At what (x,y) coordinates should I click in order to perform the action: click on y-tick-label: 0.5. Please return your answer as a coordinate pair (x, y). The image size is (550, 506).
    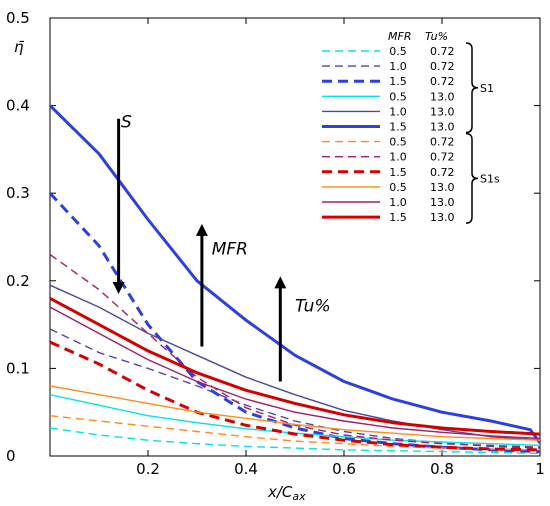
    Looking at the image, I should click on (18, 18).